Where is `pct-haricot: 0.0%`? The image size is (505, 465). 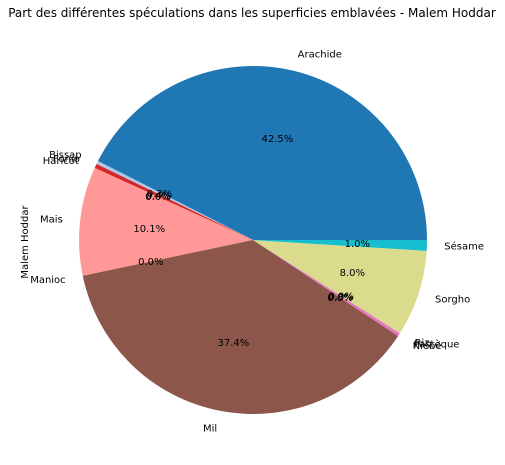
pct-haricot: 0.0% is located at coordinates (157, 197).